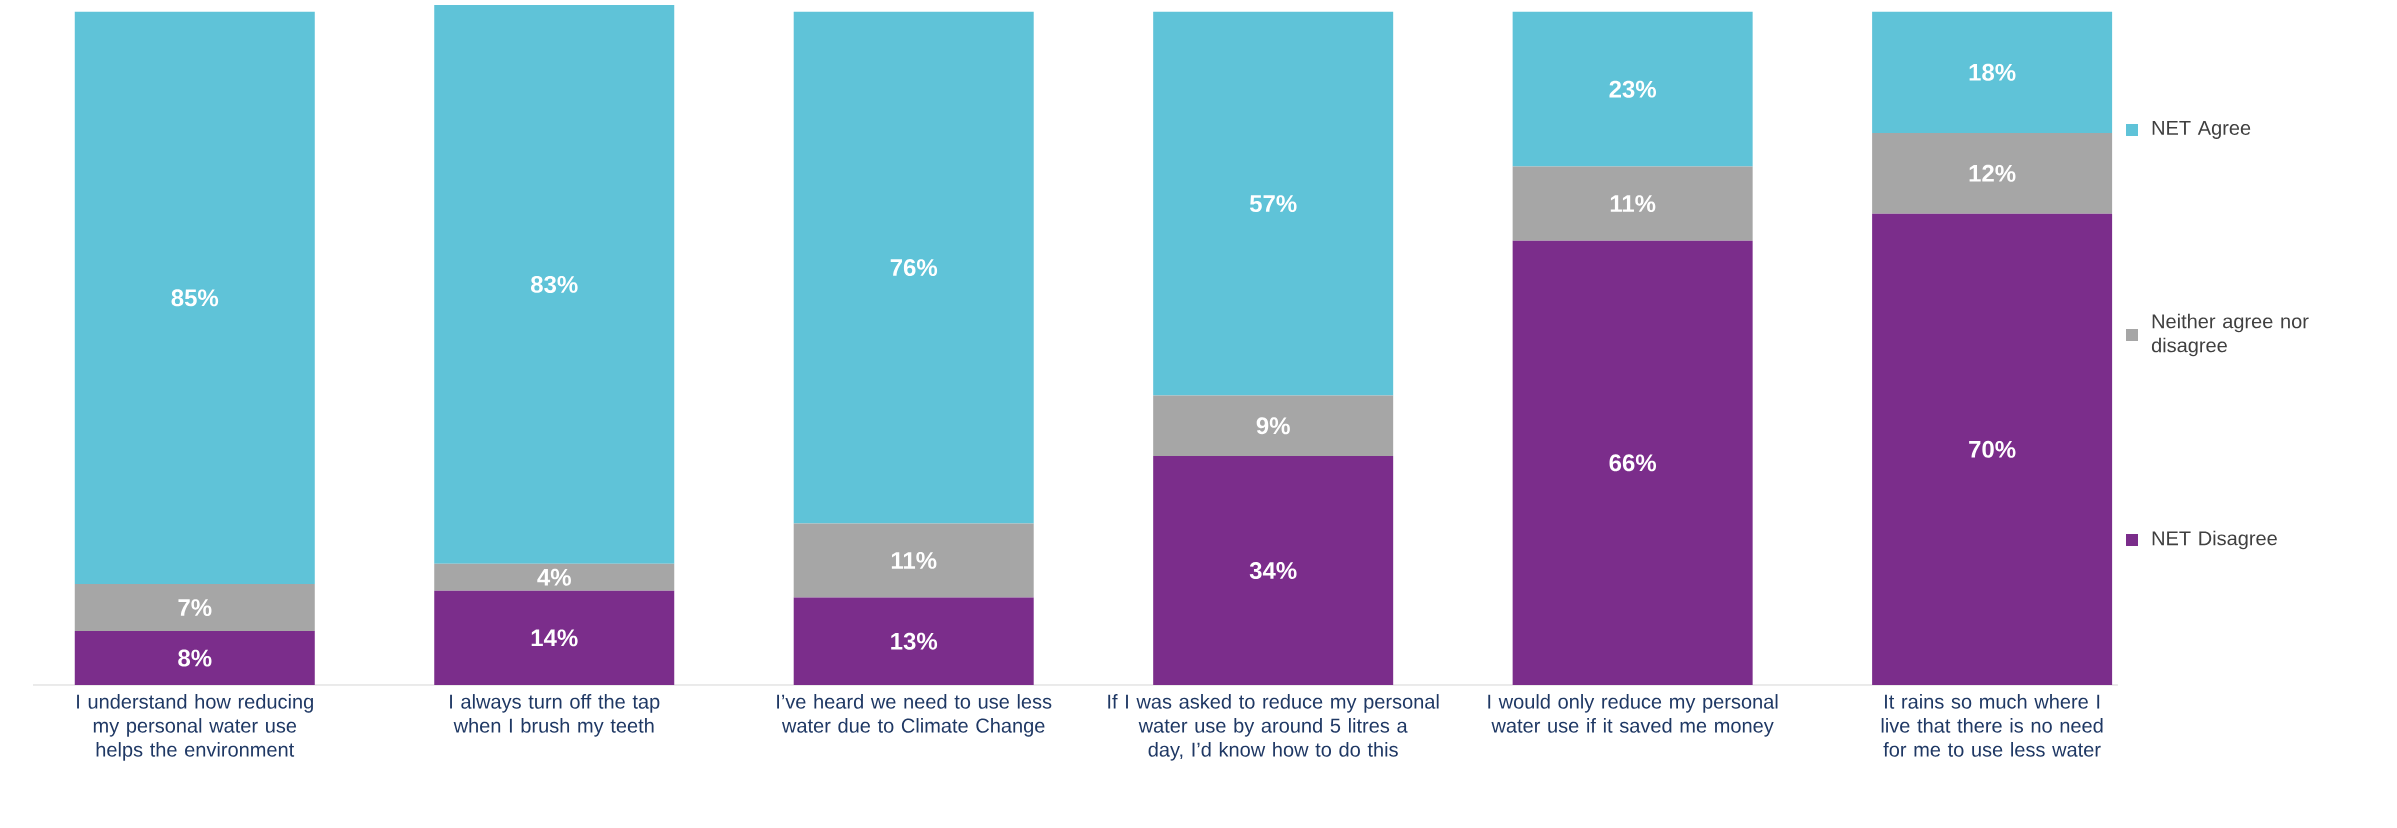 The height and width of the screenshot is (828, 2397). I want to click on data-label: 18%, so click(1992, 72).